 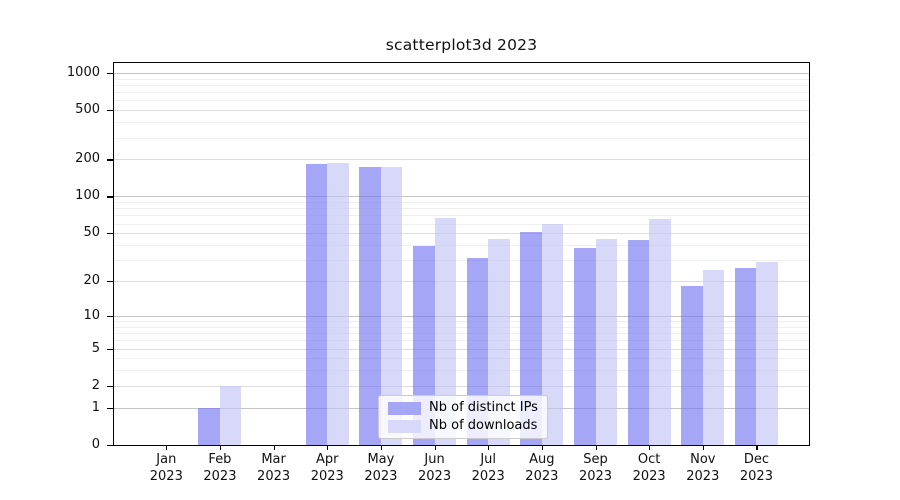 What do you see at coordinates (91, 233) in the screenshot?
I see `y-tick-label-50: 50` at bounding box center [91, 233].